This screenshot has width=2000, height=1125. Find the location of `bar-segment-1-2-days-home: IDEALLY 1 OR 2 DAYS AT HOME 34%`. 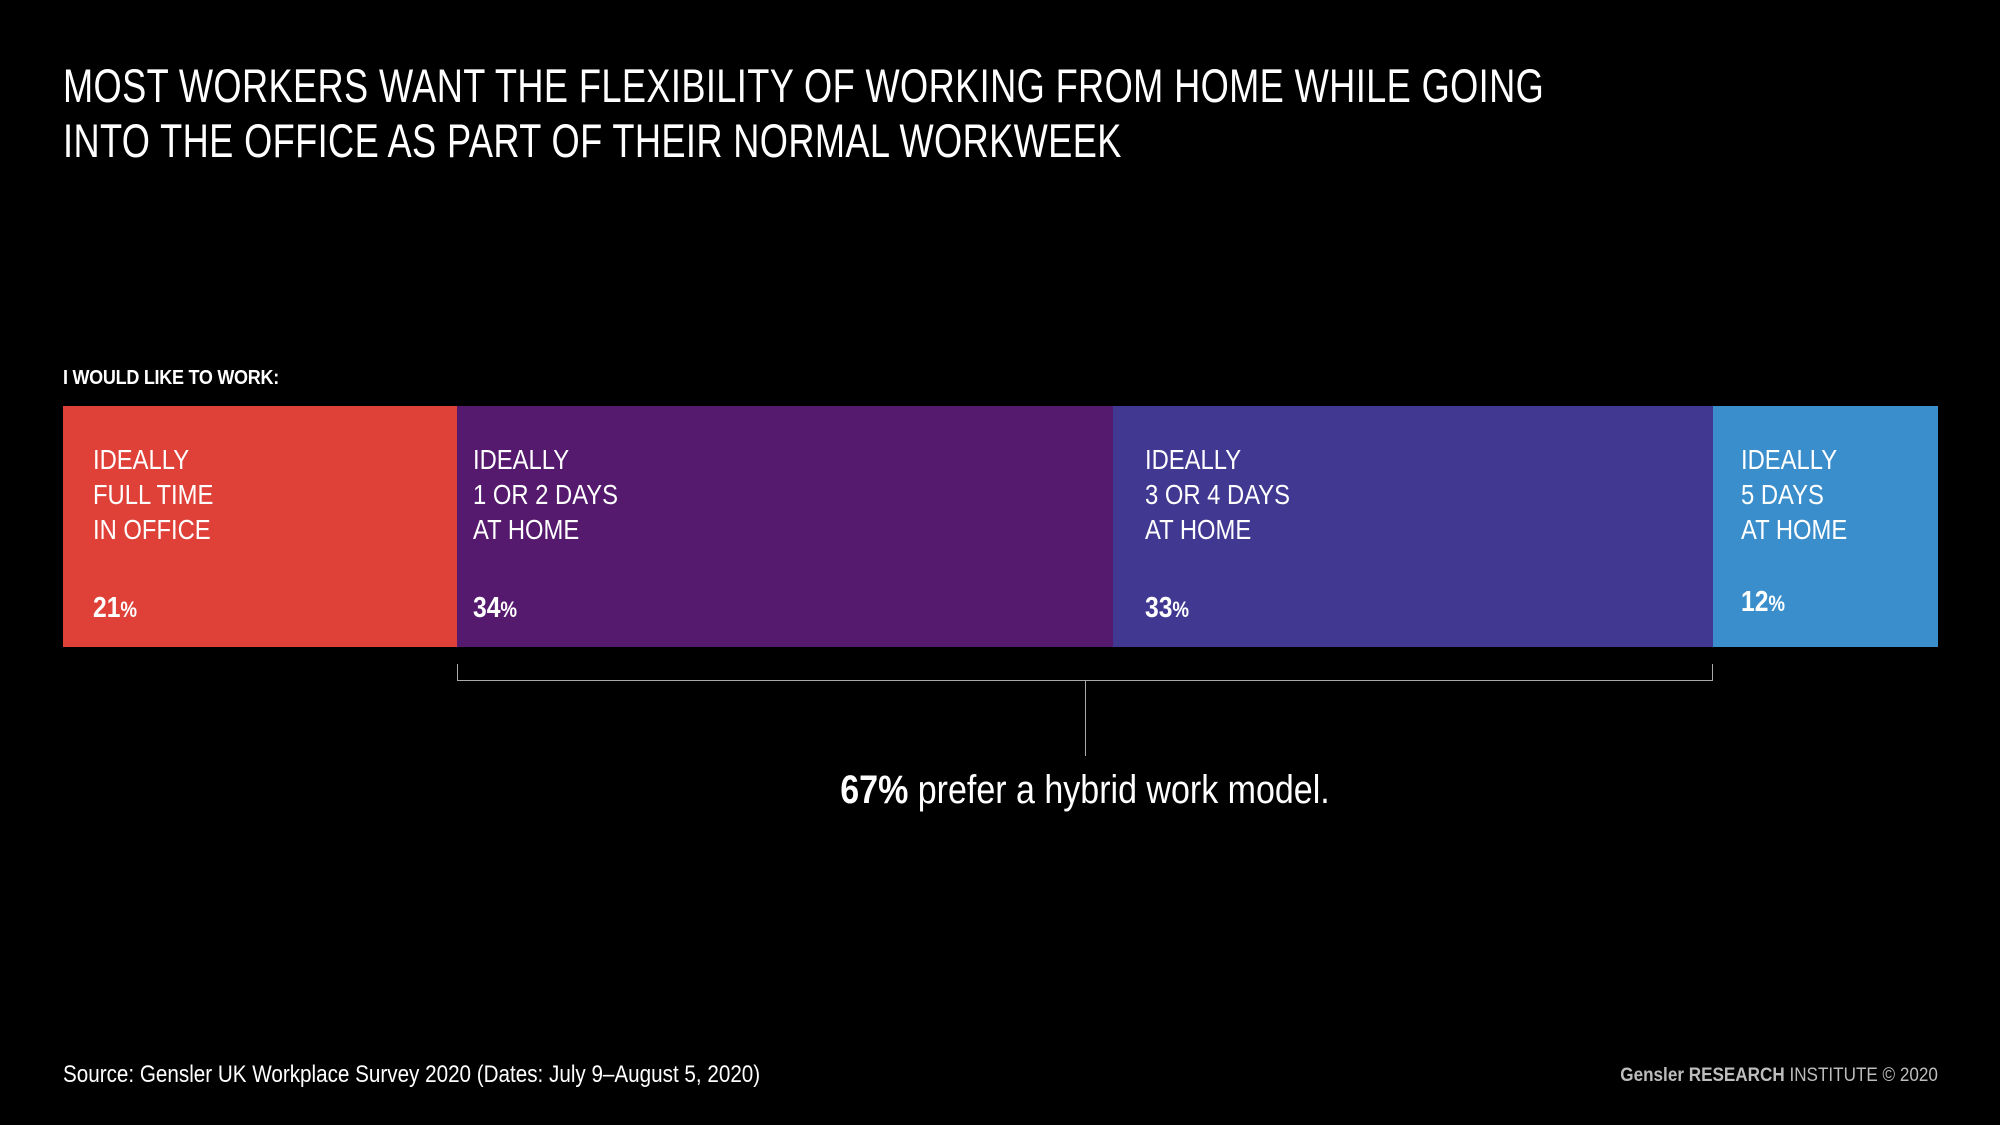

bar-segment-1-2-days-home: IDEALLY 1 OR 2 DAYS AT HOME 34% is located at coordinates (785, 526).